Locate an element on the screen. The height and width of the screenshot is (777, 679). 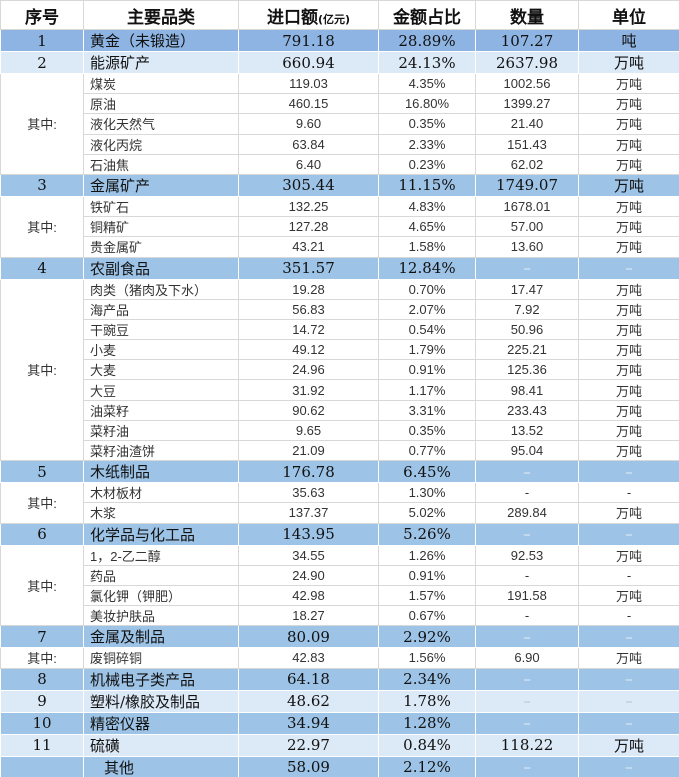
amount-cell: 351.57 is located at coordinates (308, 268).